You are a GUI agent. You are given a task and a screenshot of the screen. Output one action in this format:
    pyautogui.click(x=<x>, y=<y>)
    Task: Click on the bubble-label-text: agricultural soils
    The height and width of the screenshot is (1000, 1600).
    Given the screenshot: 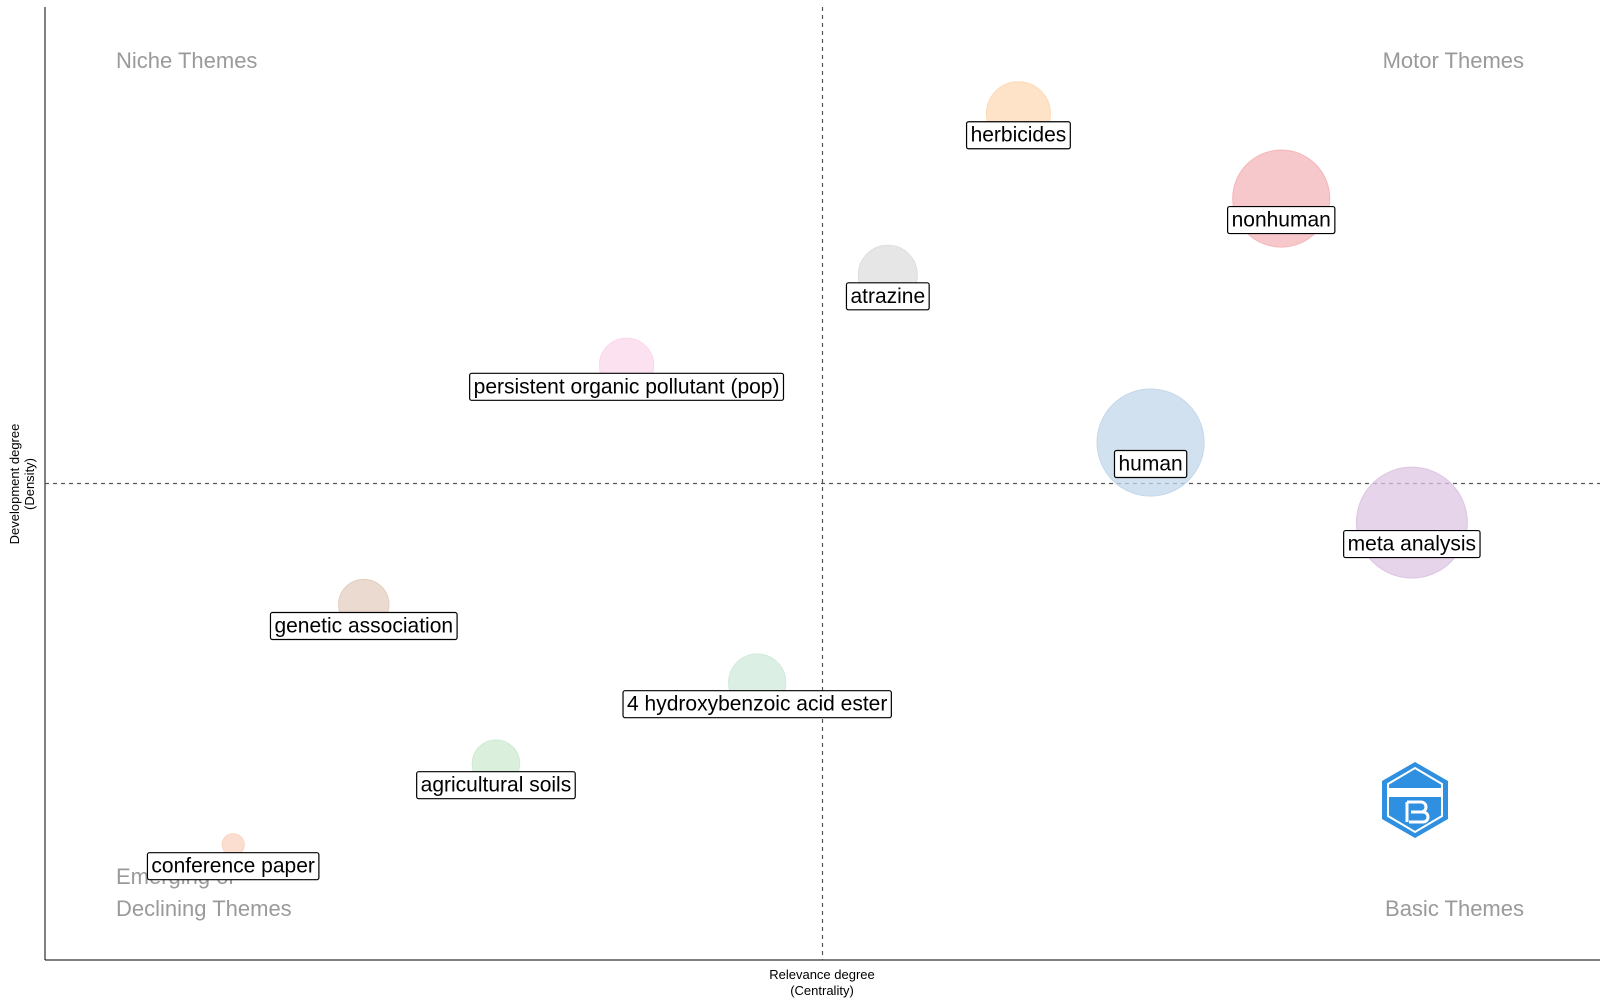 What is the action you would take?
    pyautogui.click(x=496, y=785)
    